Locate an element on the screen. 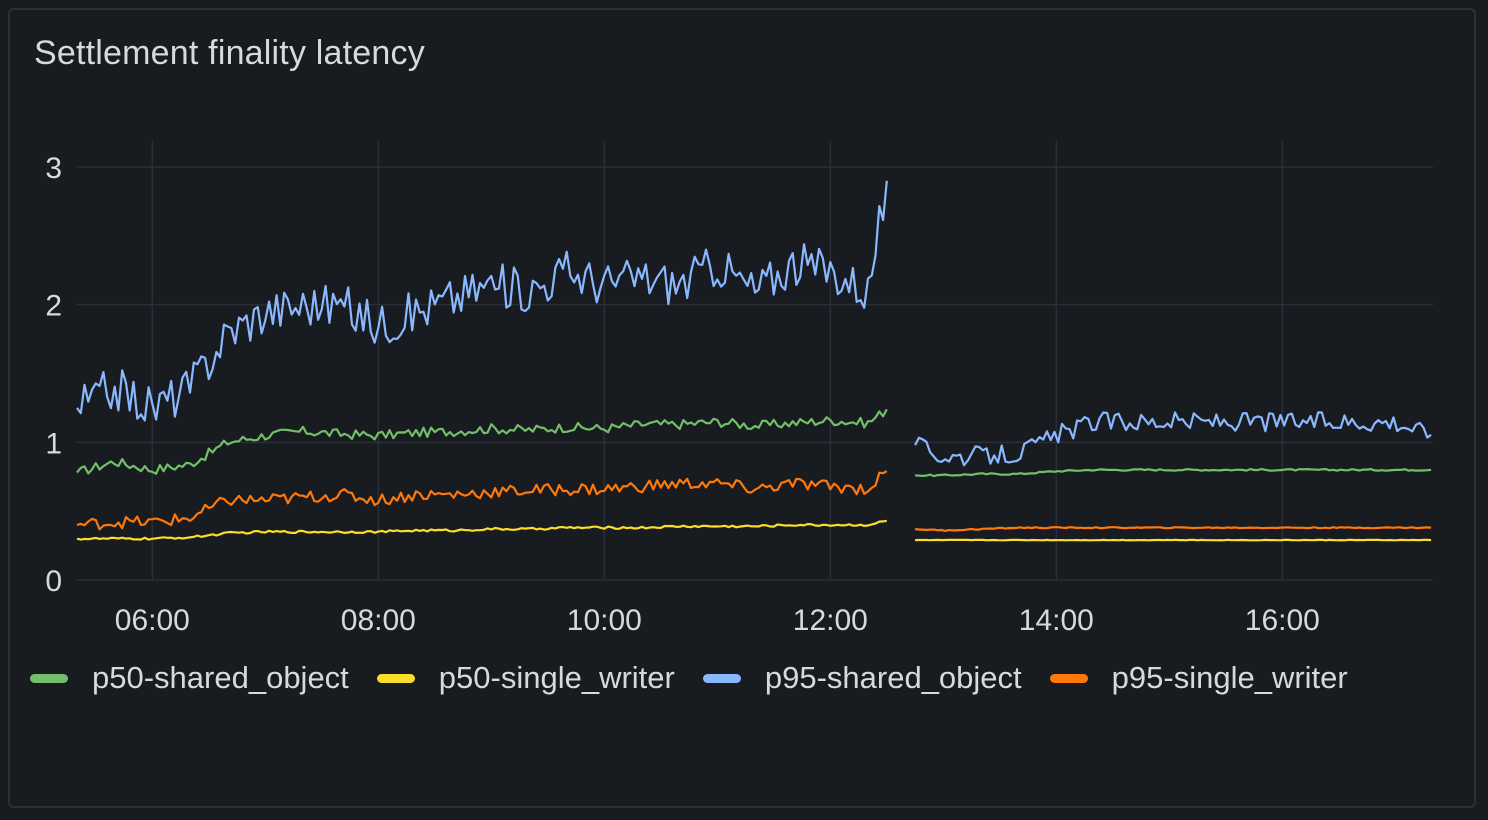 The image size is (1488, 820). legend-item-p95-shared_object: p95-shared_object is located at coordinates (862, 678).